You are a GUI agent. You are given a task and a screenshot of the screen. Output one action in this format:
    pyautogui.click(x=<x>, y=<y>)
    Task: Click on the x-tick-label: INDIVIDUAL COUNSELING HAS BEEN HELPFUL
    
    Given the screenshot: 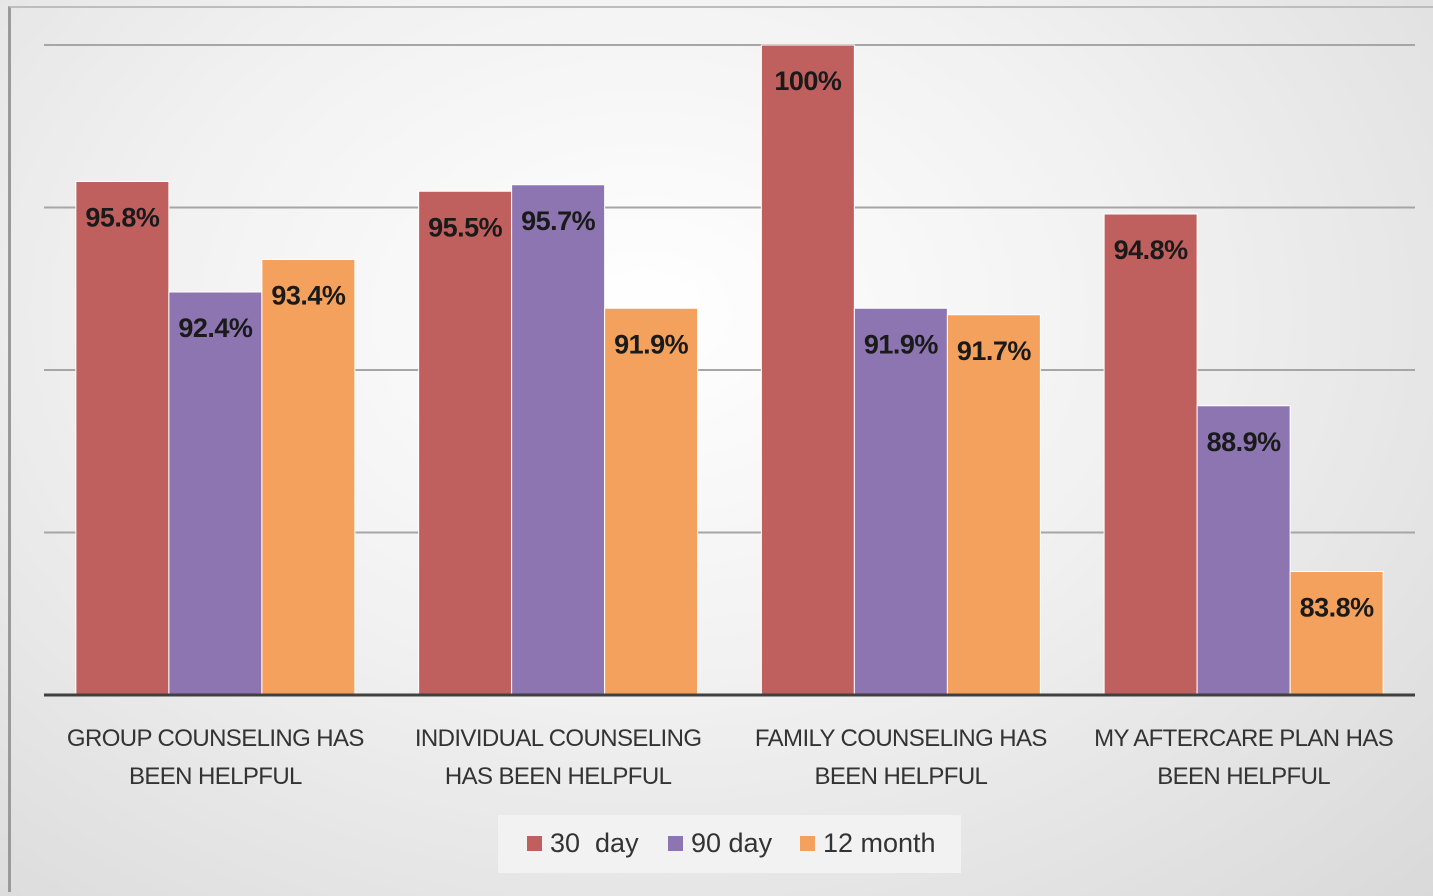 What is the action you would take?
    pyautogui.click(x=558, y=757)
    